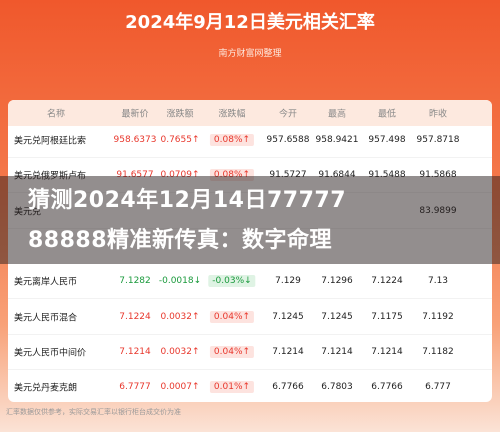  What do you see at coordinates (387, 316) in the screenshot?
I see `cell-value: 7.1175` at bounding box center [387, 316].